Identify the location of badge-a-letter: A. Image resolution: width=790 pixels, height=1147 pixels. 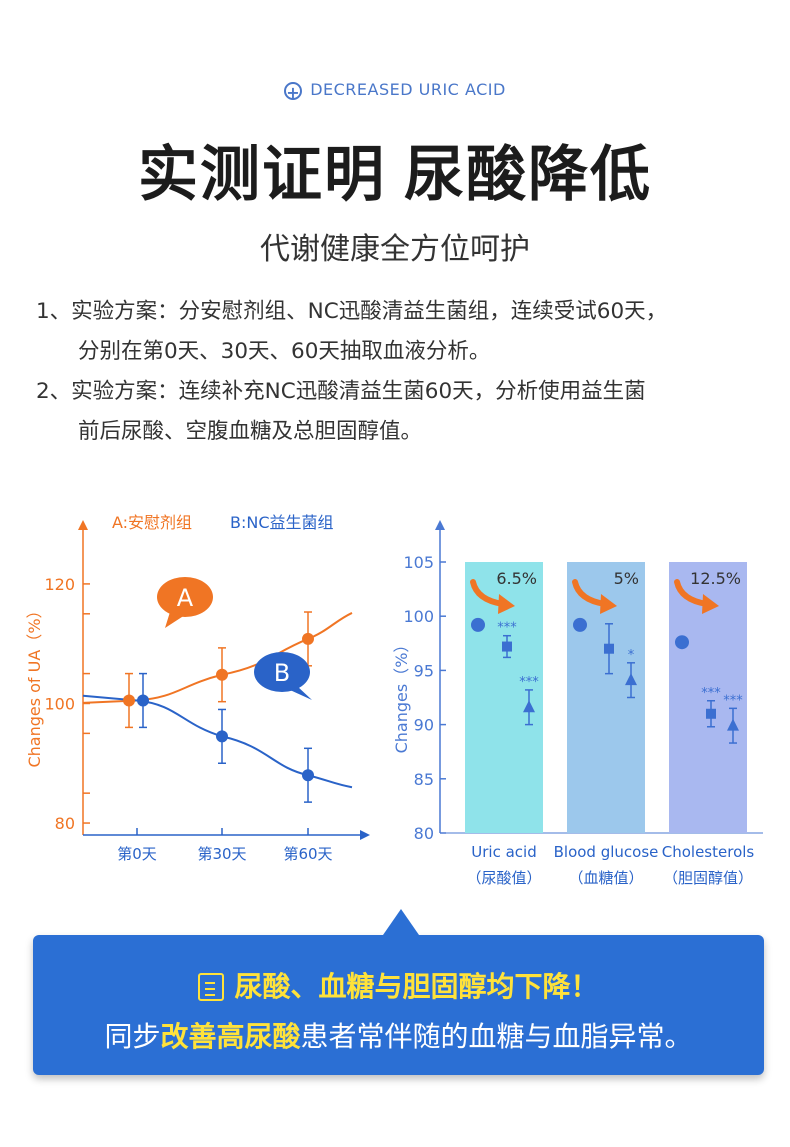
(185, 598).